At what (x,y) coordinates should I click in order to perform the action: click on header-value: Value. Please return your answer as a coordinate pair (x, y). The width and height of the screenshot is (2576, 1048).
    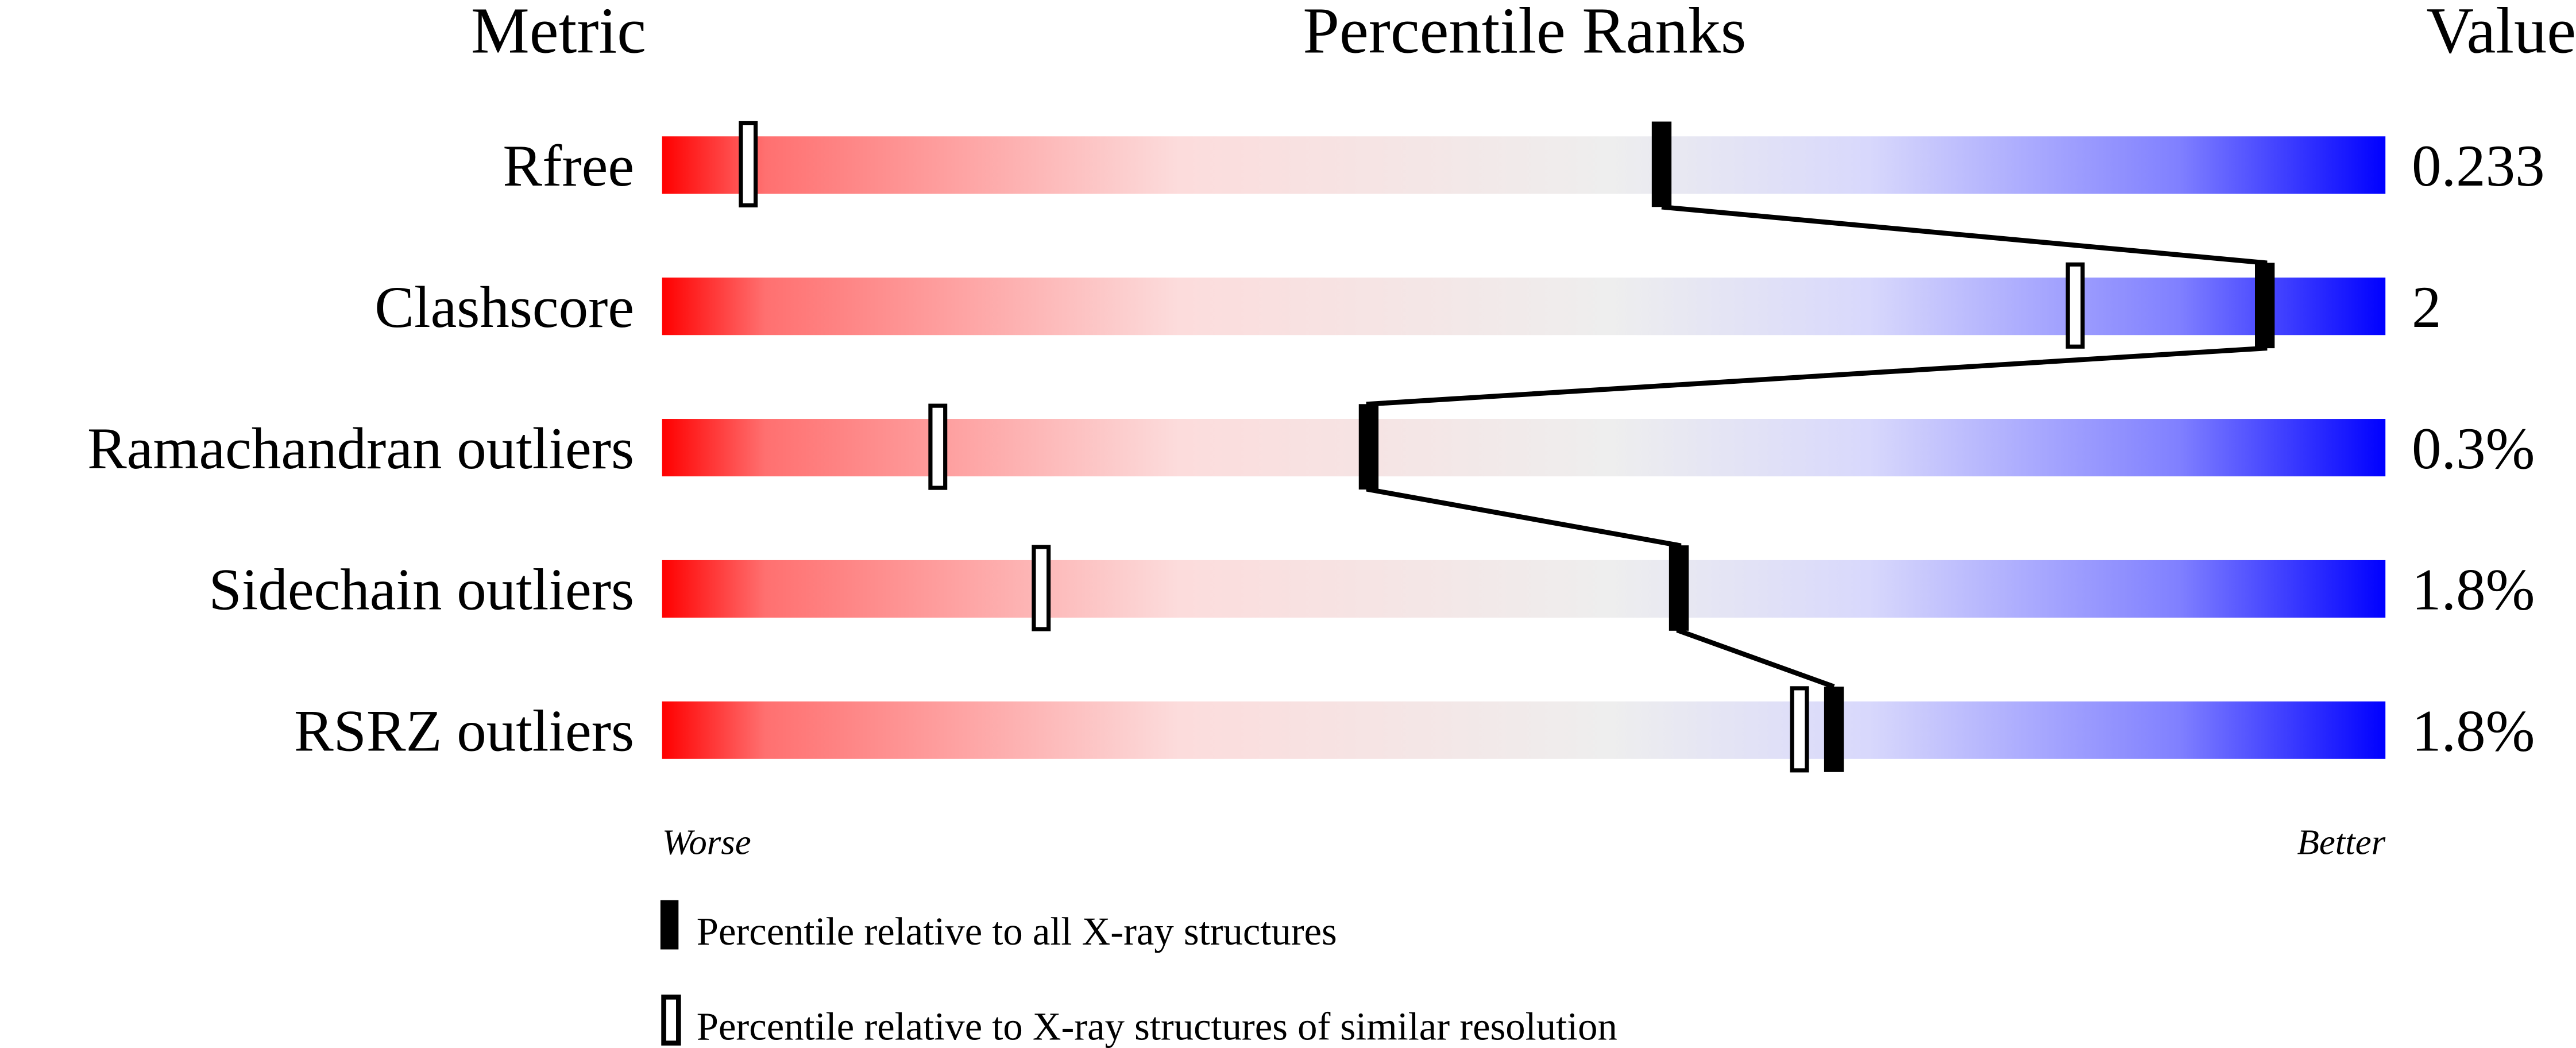
    Looking at the image, I should click on (2501, 33).